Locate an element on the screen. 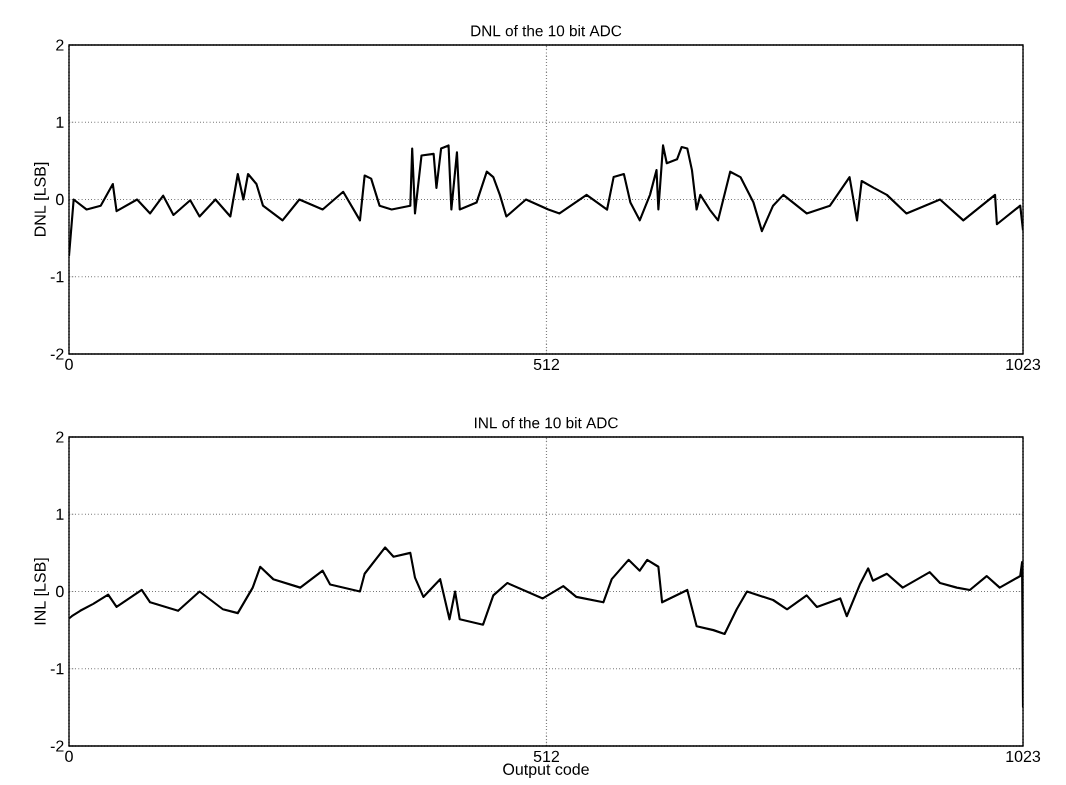 This screenshot has height=785, width=1066. x-axis-title: Output code is located at coordinates (546, 771).